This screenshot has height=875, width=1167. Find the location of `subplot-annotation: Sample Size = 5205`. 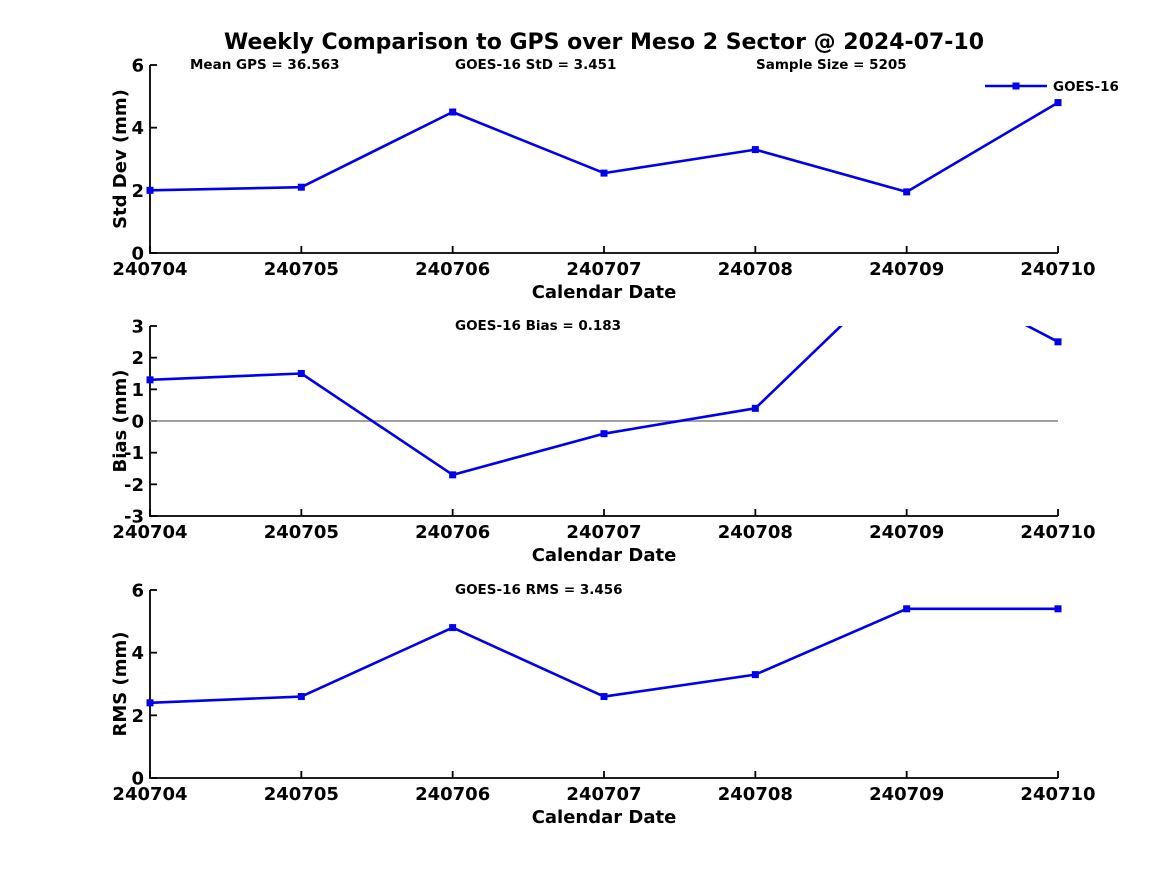

subplot-annotation: Sample Size = 5205 is located at coordinates (831, 65).